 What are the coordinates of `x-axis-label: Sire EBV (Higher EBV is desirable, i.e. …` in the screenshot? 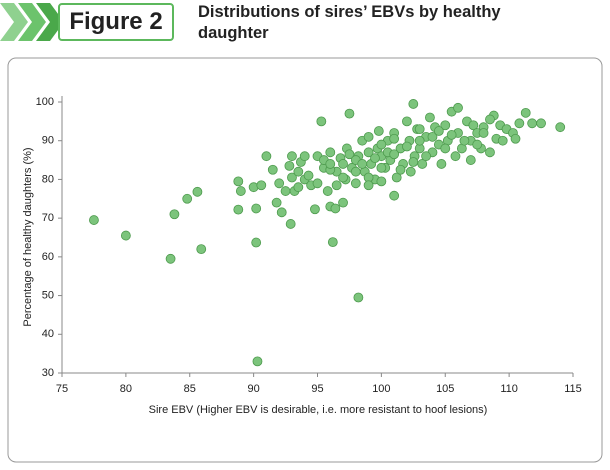 It's located at (318, 410).